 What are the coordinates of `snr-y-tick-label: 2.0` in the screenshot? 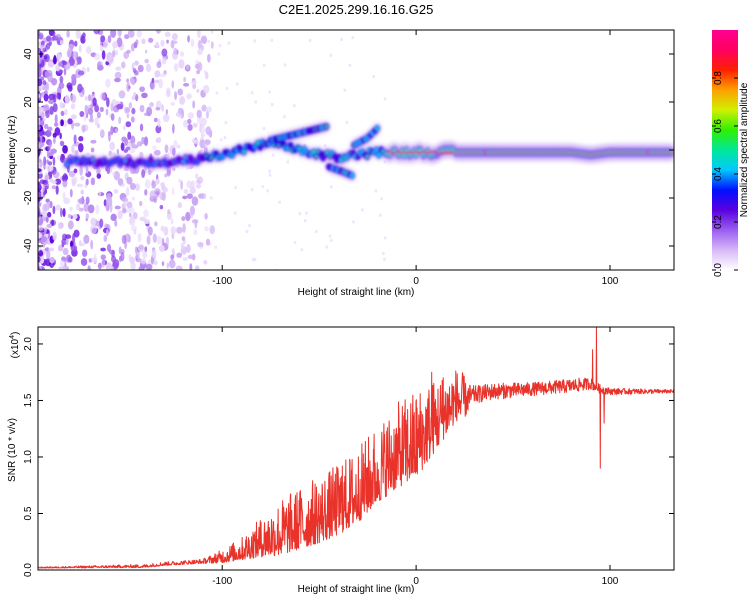 It's located at (28, 344).